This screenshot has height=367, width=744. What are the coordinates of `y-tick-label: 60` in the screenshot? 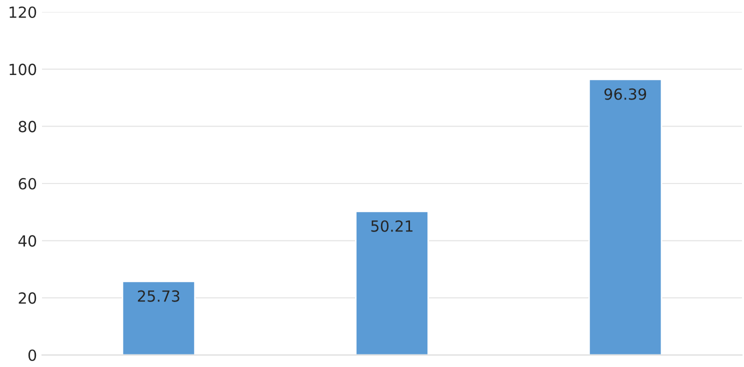 It's located at (27, 184).